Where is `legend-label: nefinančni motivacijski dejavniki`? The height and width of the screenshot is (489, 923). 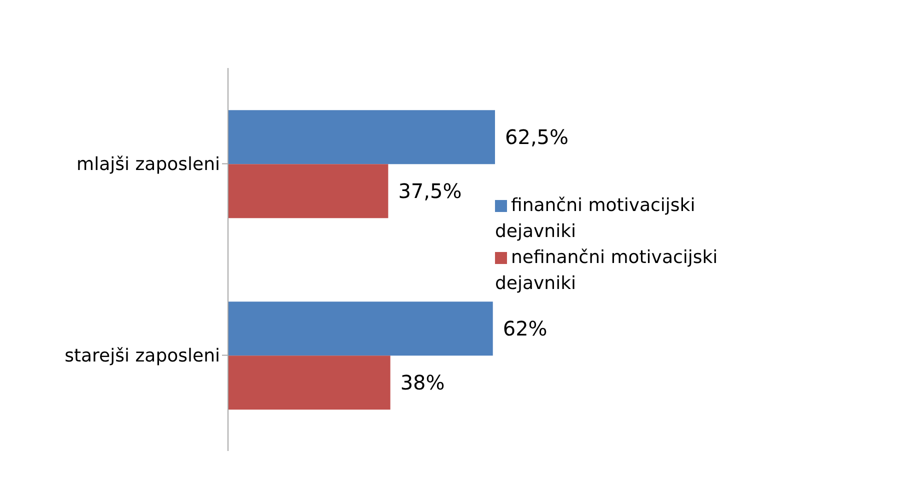 legend-label: nefinančni motivacijski dejavniki is located at coordinates (606, 270).